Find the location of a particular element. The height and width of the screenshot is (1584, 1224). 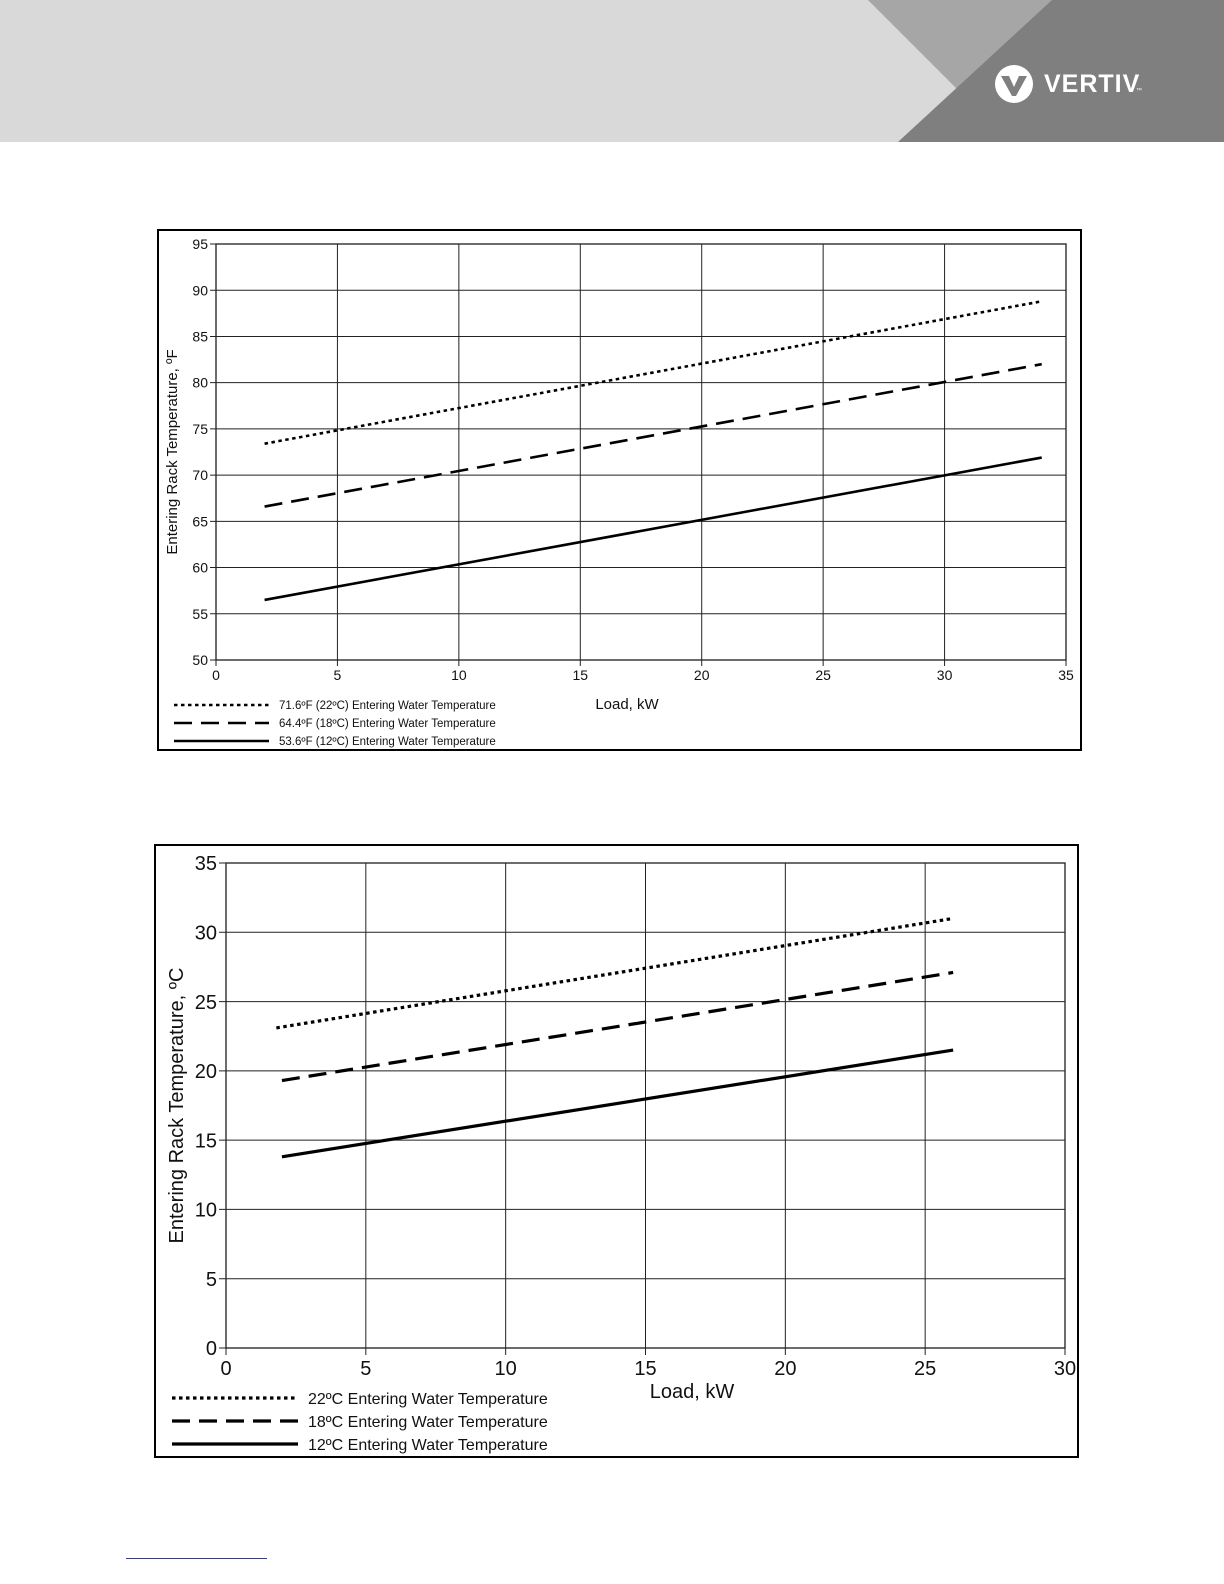

y-tick-label: 80 is located at coordinates (200, 383).